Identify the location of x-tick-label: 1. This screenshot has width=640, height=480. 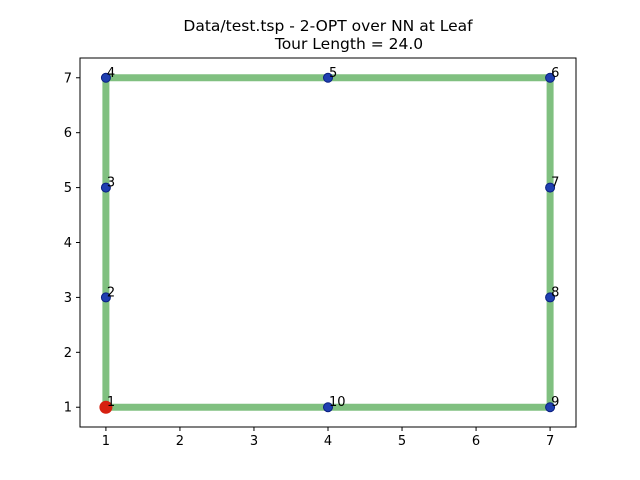
(106, 441).